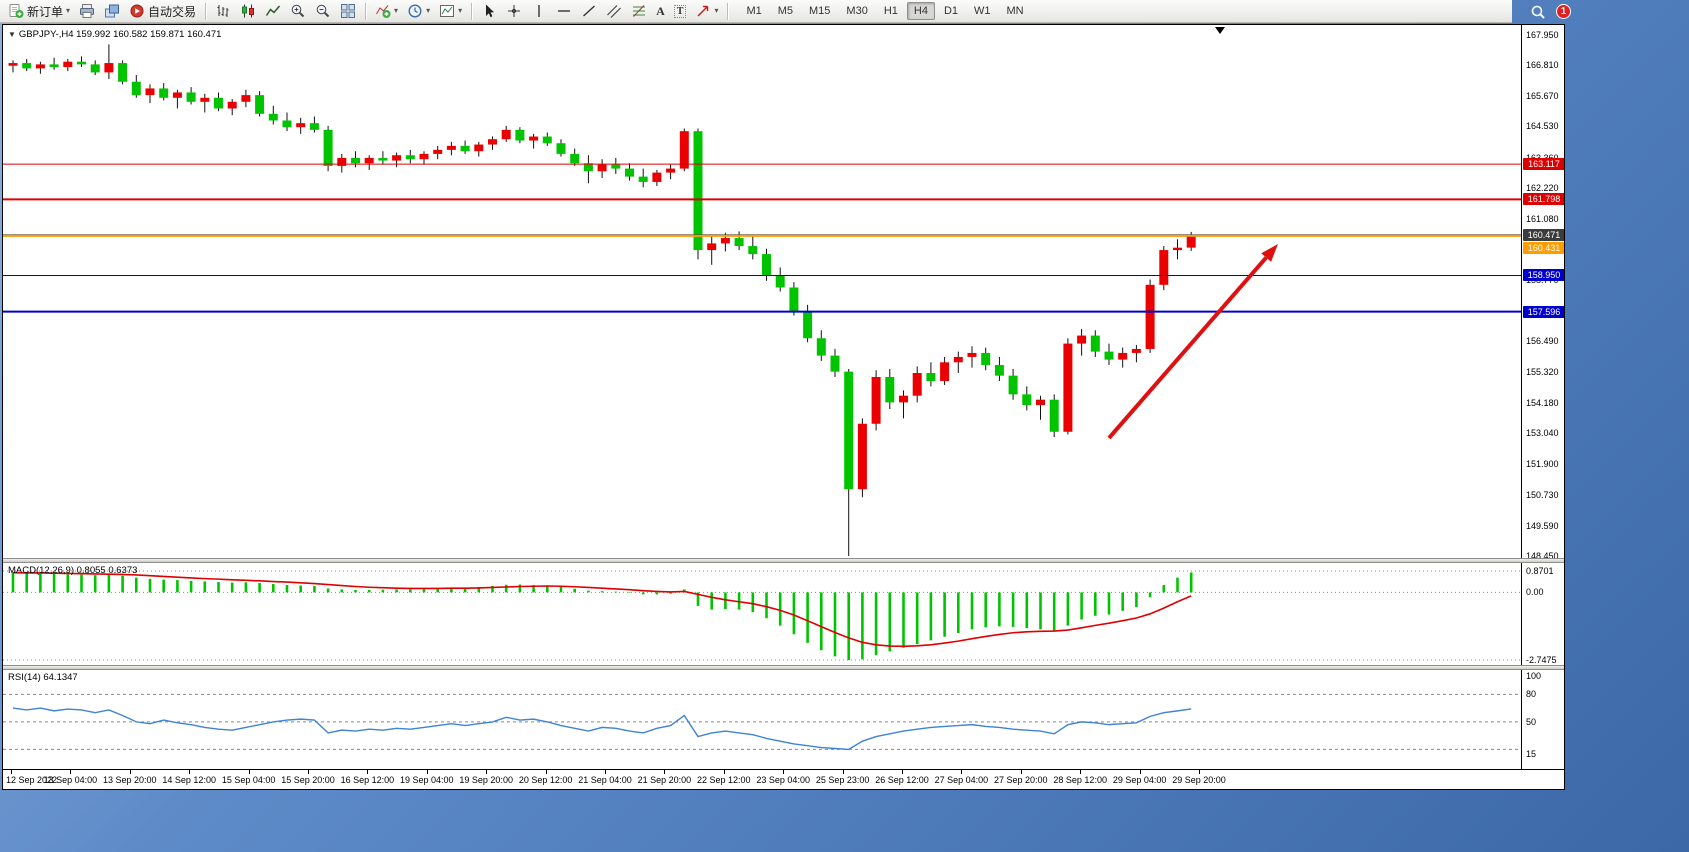 The image size is (1689, 852). I want to click on rsi-panel-canvas, so click(762, 719).